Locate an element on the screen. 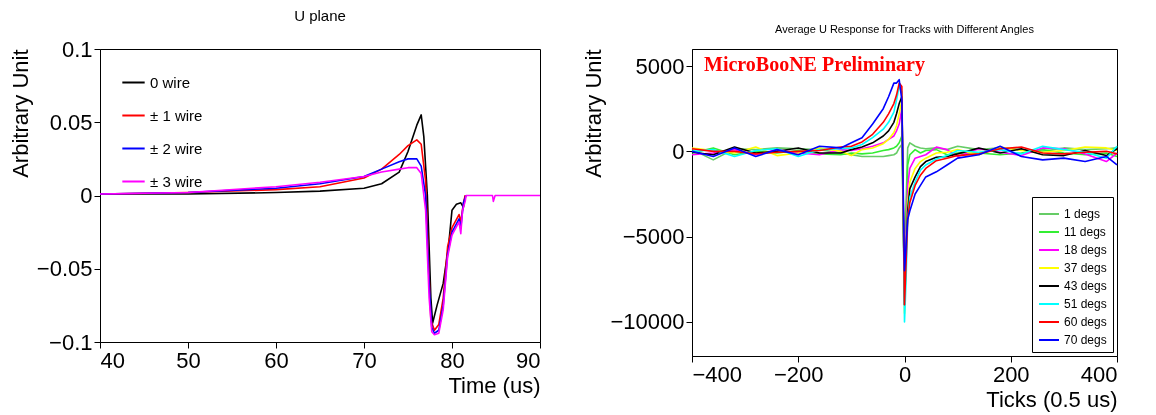  legend-label: 1 degs is located at coordinates (1082, 214).